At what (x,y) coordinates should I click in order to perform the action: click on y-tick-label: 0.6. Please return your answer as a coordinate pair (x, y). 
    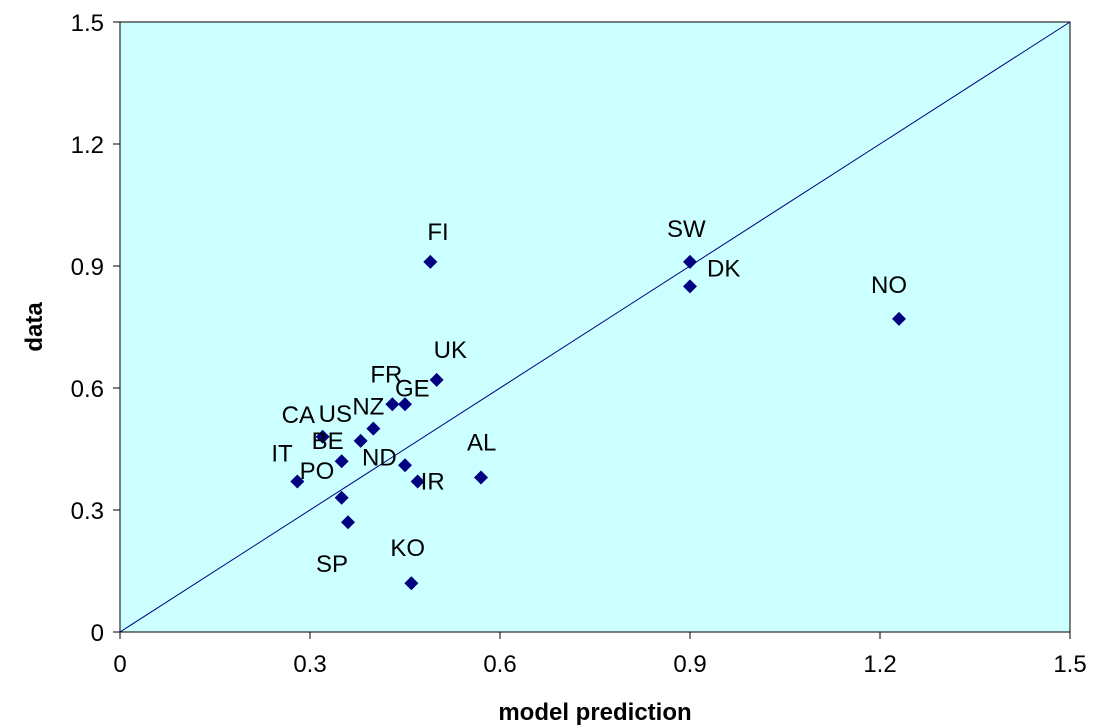
    Looking at the image, I should click on (87, 389).